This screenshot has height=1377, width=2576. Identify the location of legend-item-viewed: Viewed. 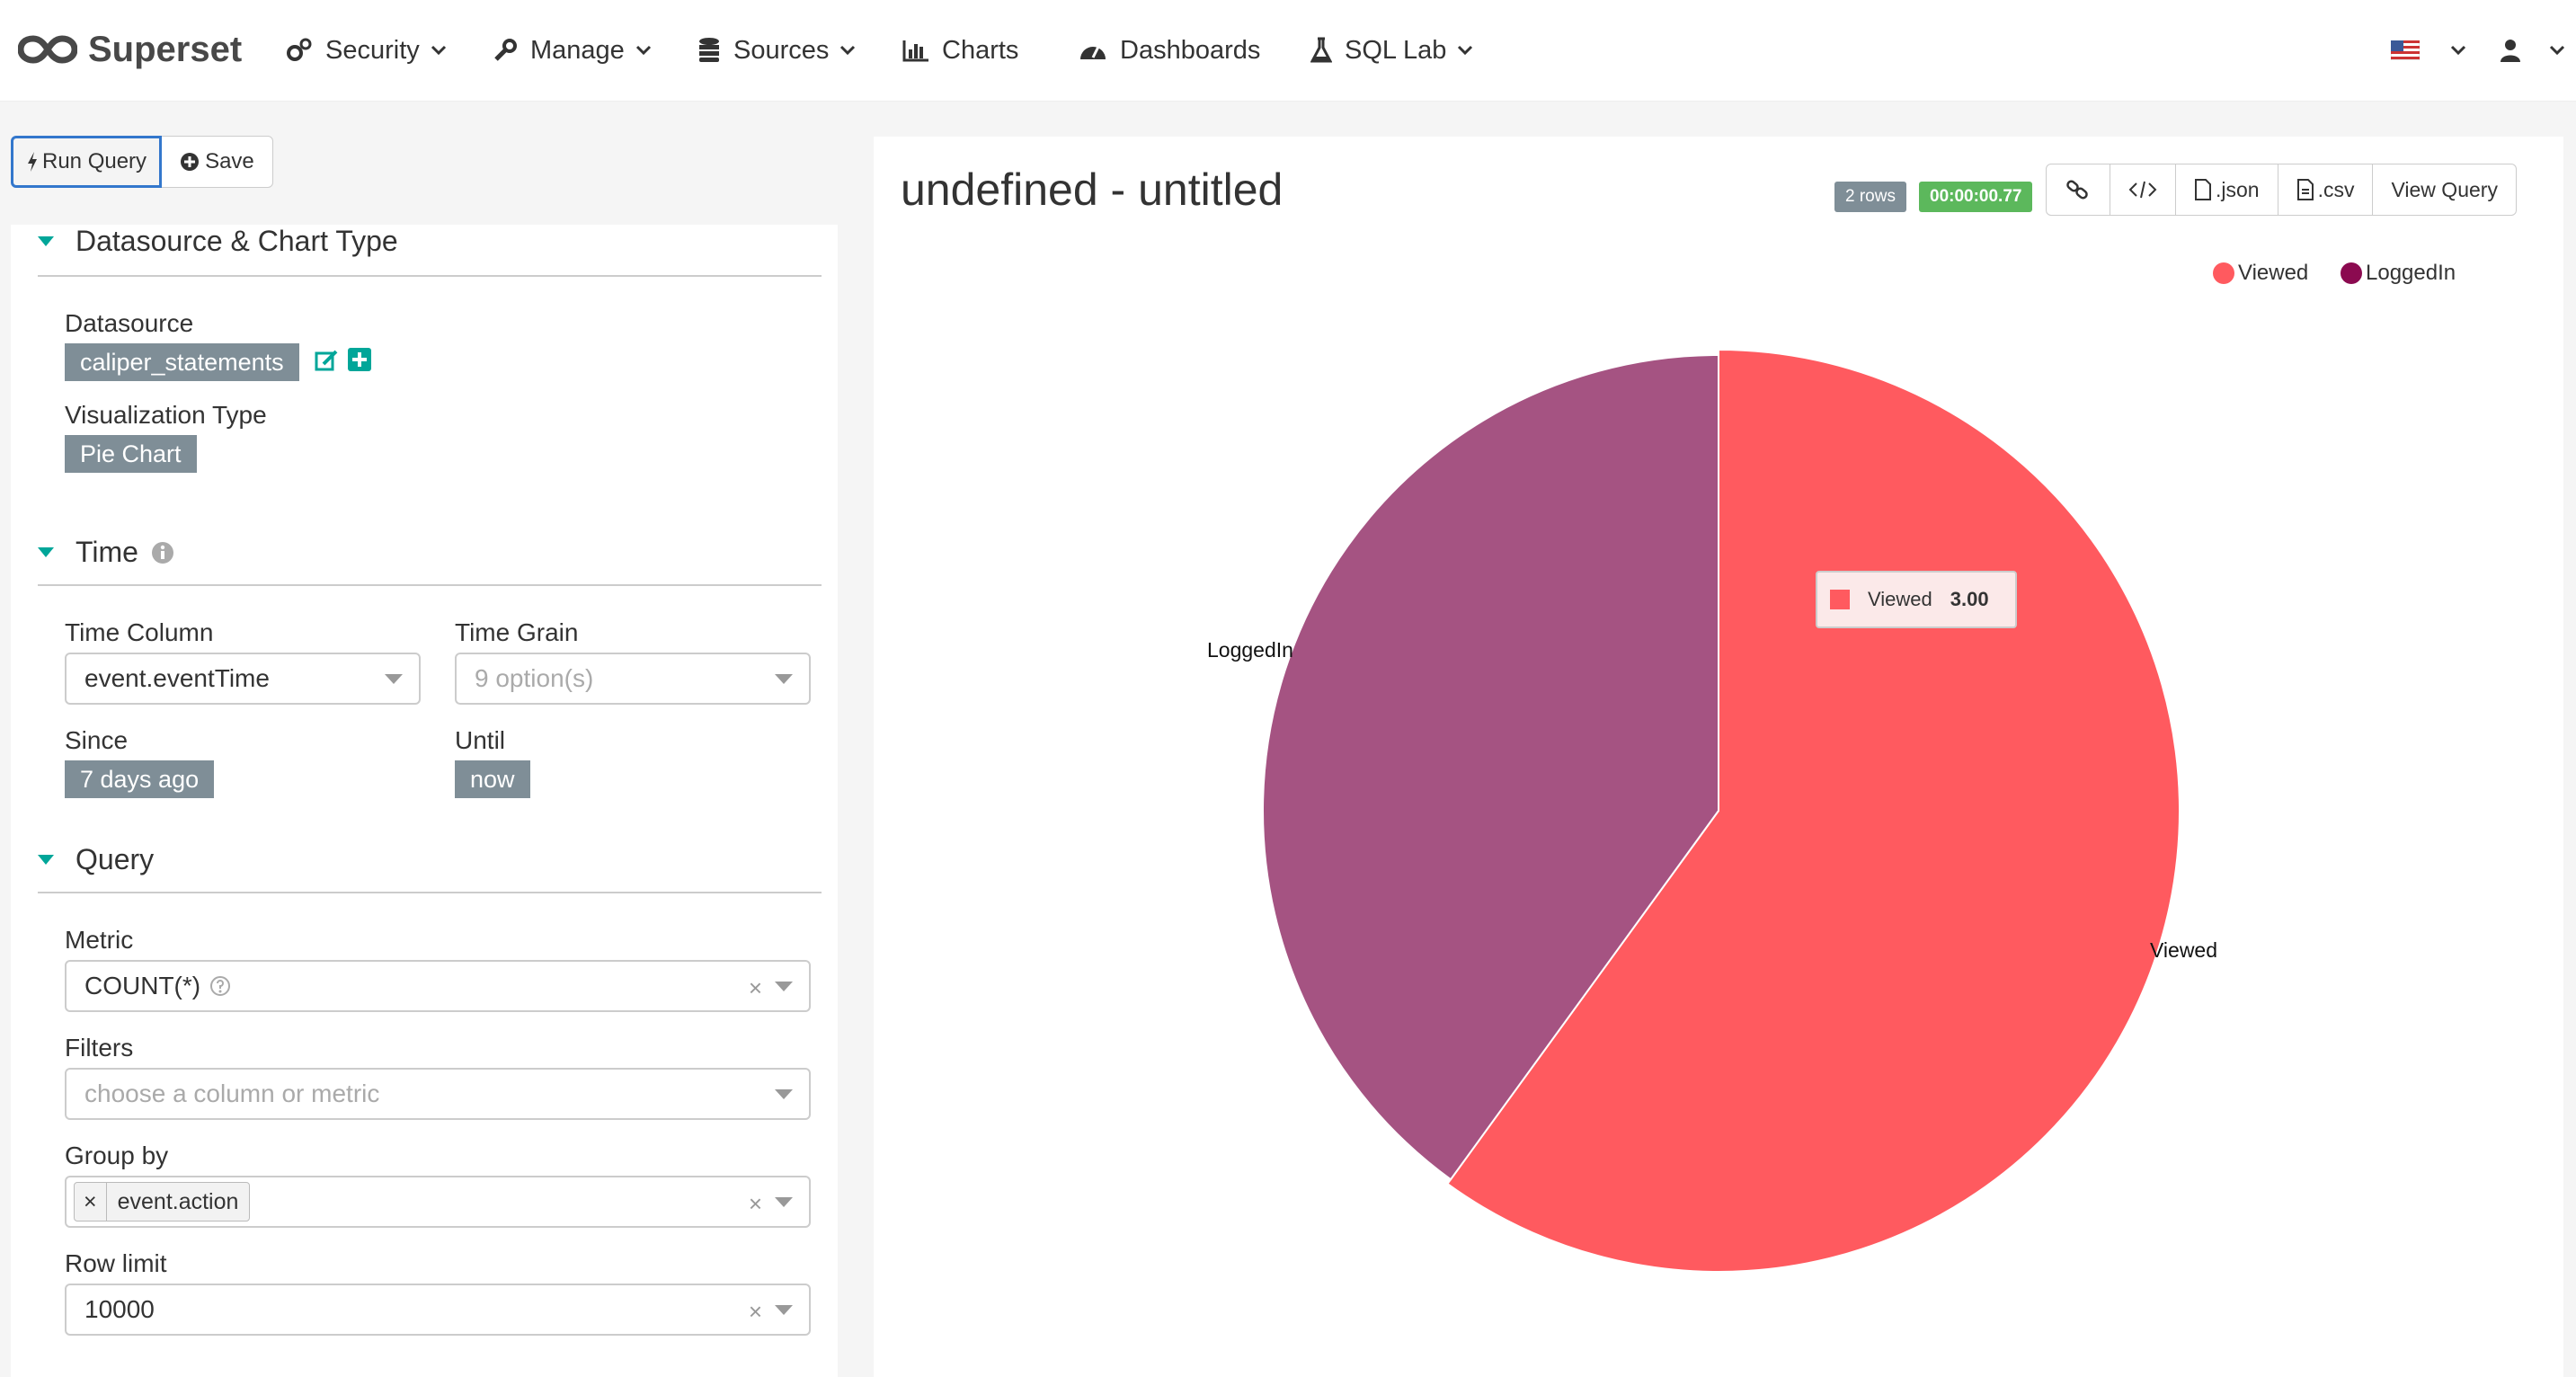
(2260, 274).